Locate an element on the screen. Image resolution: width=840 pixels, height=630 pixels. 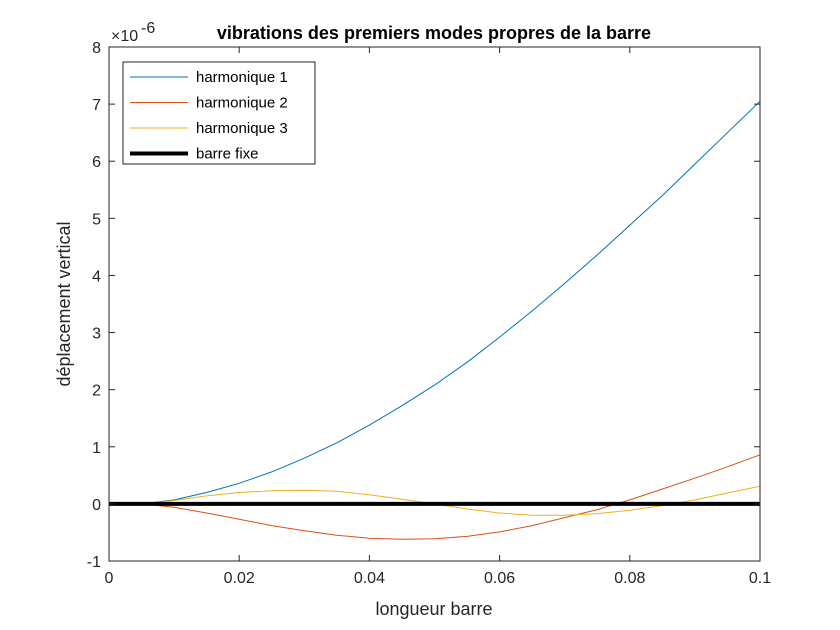
y-exponent: -6 is located at coordinates (148, 28).